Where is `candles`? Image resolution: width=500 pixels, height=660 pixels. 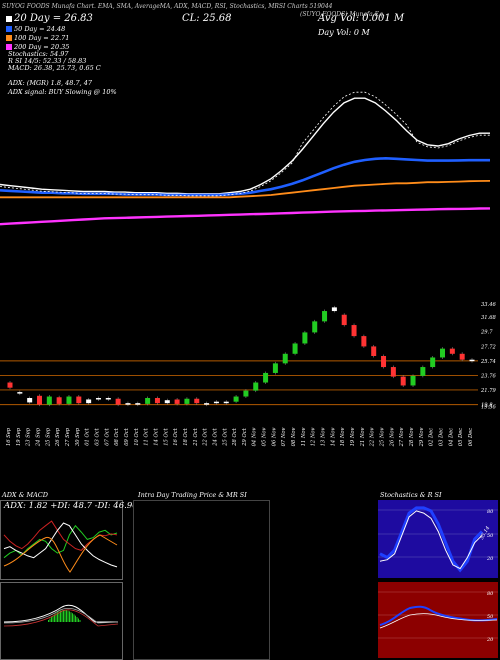 candles is located at coordinates (241, 356).